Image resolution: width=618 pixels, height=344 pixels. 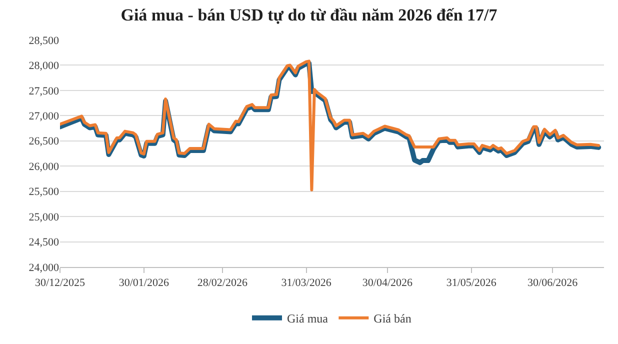 I want to click on x-tick-label: 28/02/2026, so click(x=222, y=283).